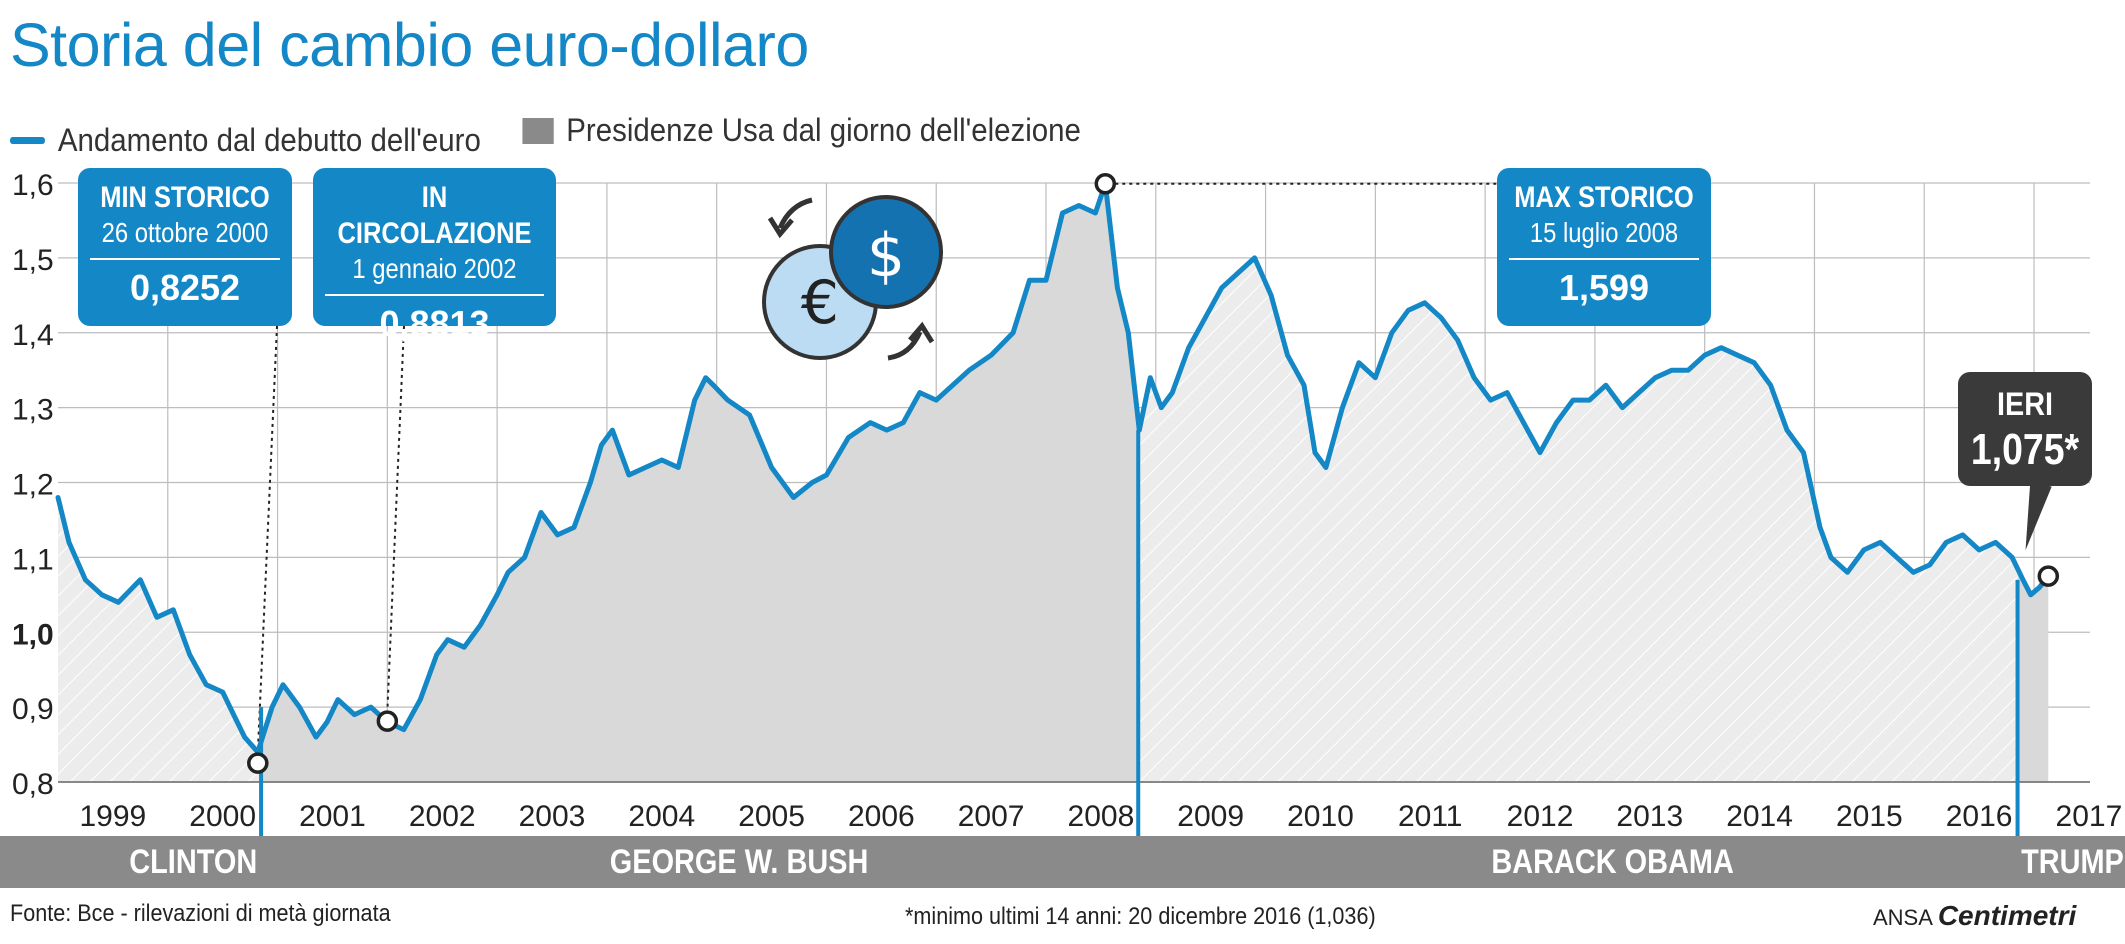 This screenshot has width=2125, height=944. Describe the element at coordinates (442, 816) in the screenshot. I see `x-tick-label: 2002` at that location.